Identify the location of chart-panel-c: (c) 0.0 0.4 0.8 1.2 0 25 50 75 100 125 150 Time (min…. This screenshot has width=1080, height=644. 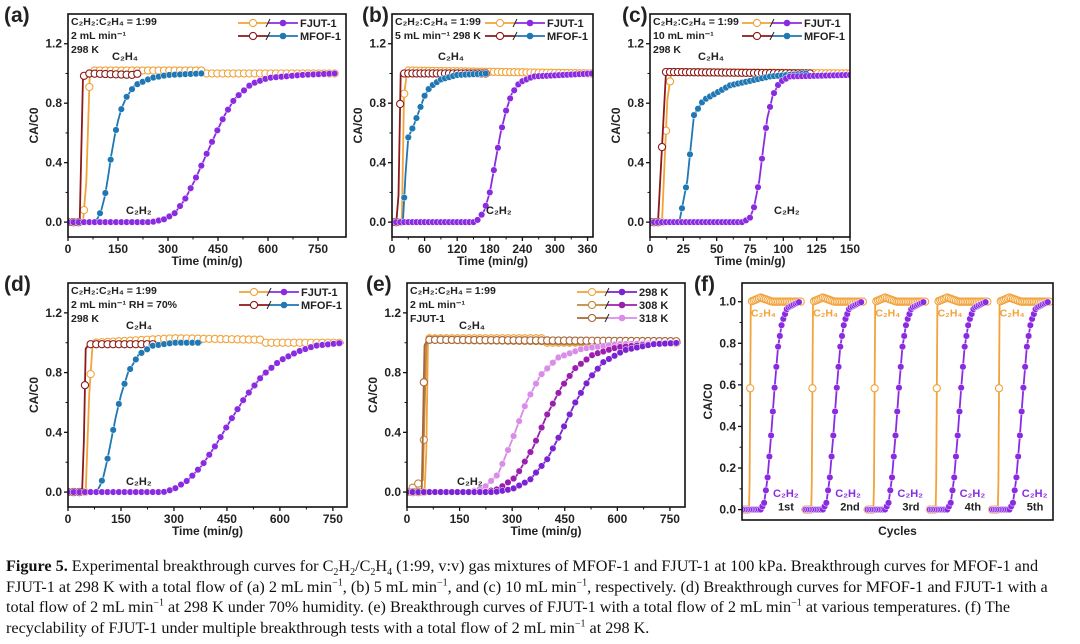
(734, 136).